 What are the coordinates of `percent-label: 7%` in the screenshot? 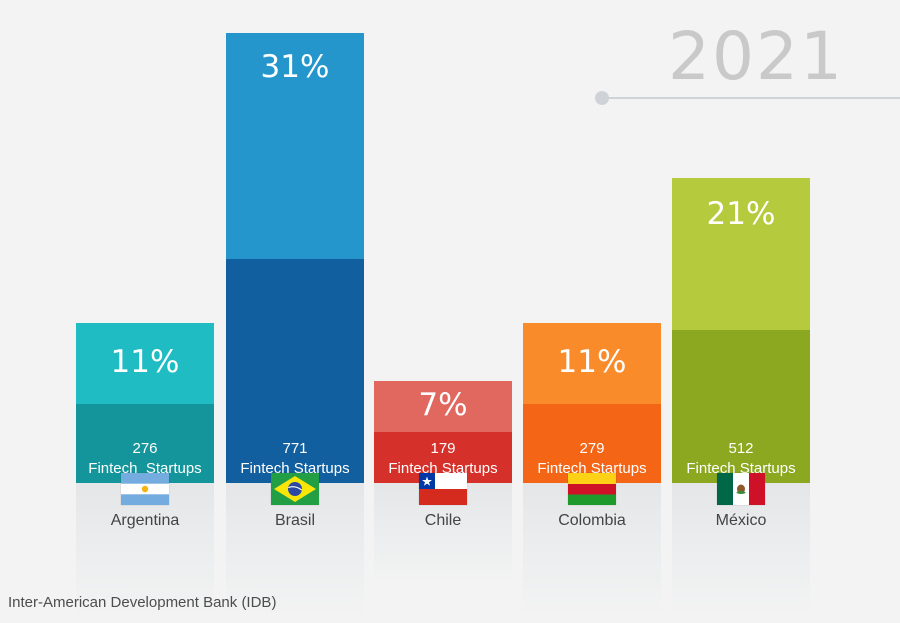 It's located at (443, 405).